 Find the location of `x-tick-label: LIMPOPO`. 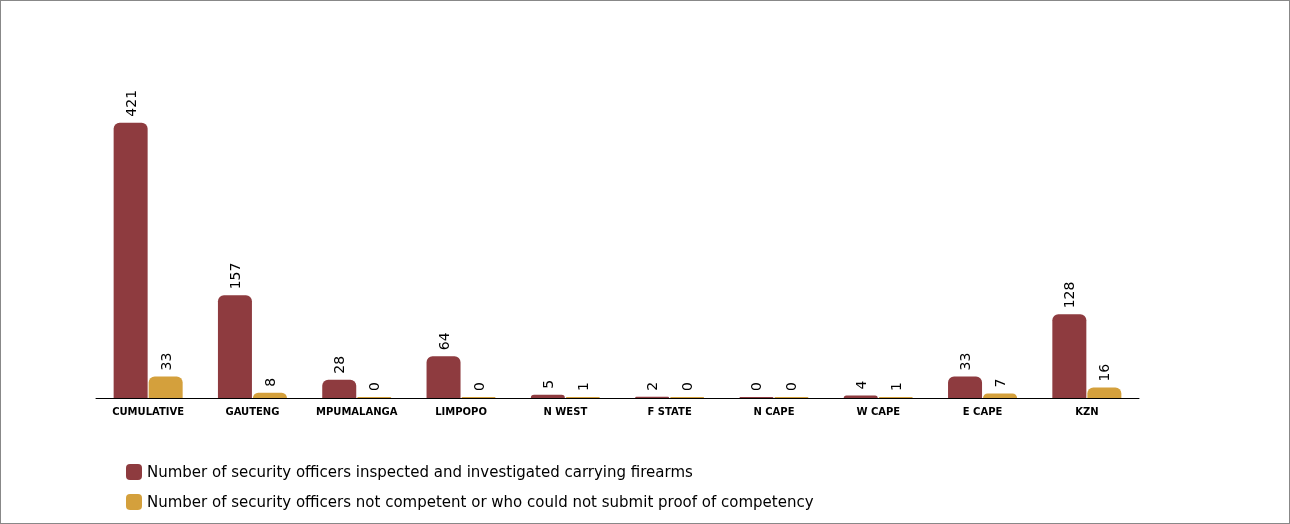

x-tick-label: LIMPOPO is located at coordinates (461, 411).